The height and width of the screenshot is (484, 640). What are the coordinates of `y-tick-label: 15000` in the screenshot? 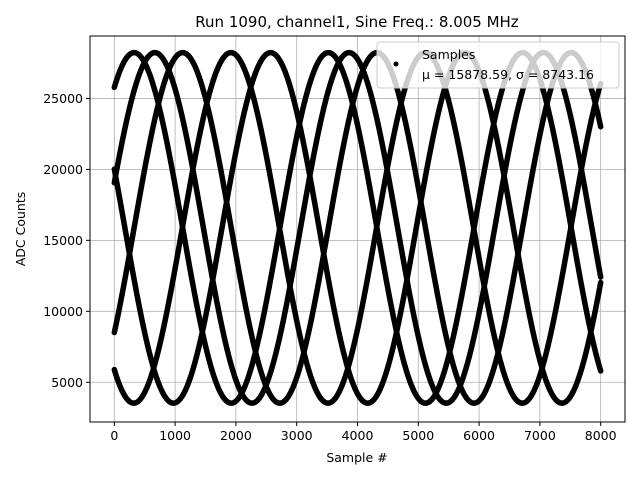 It's located at (63, 240).